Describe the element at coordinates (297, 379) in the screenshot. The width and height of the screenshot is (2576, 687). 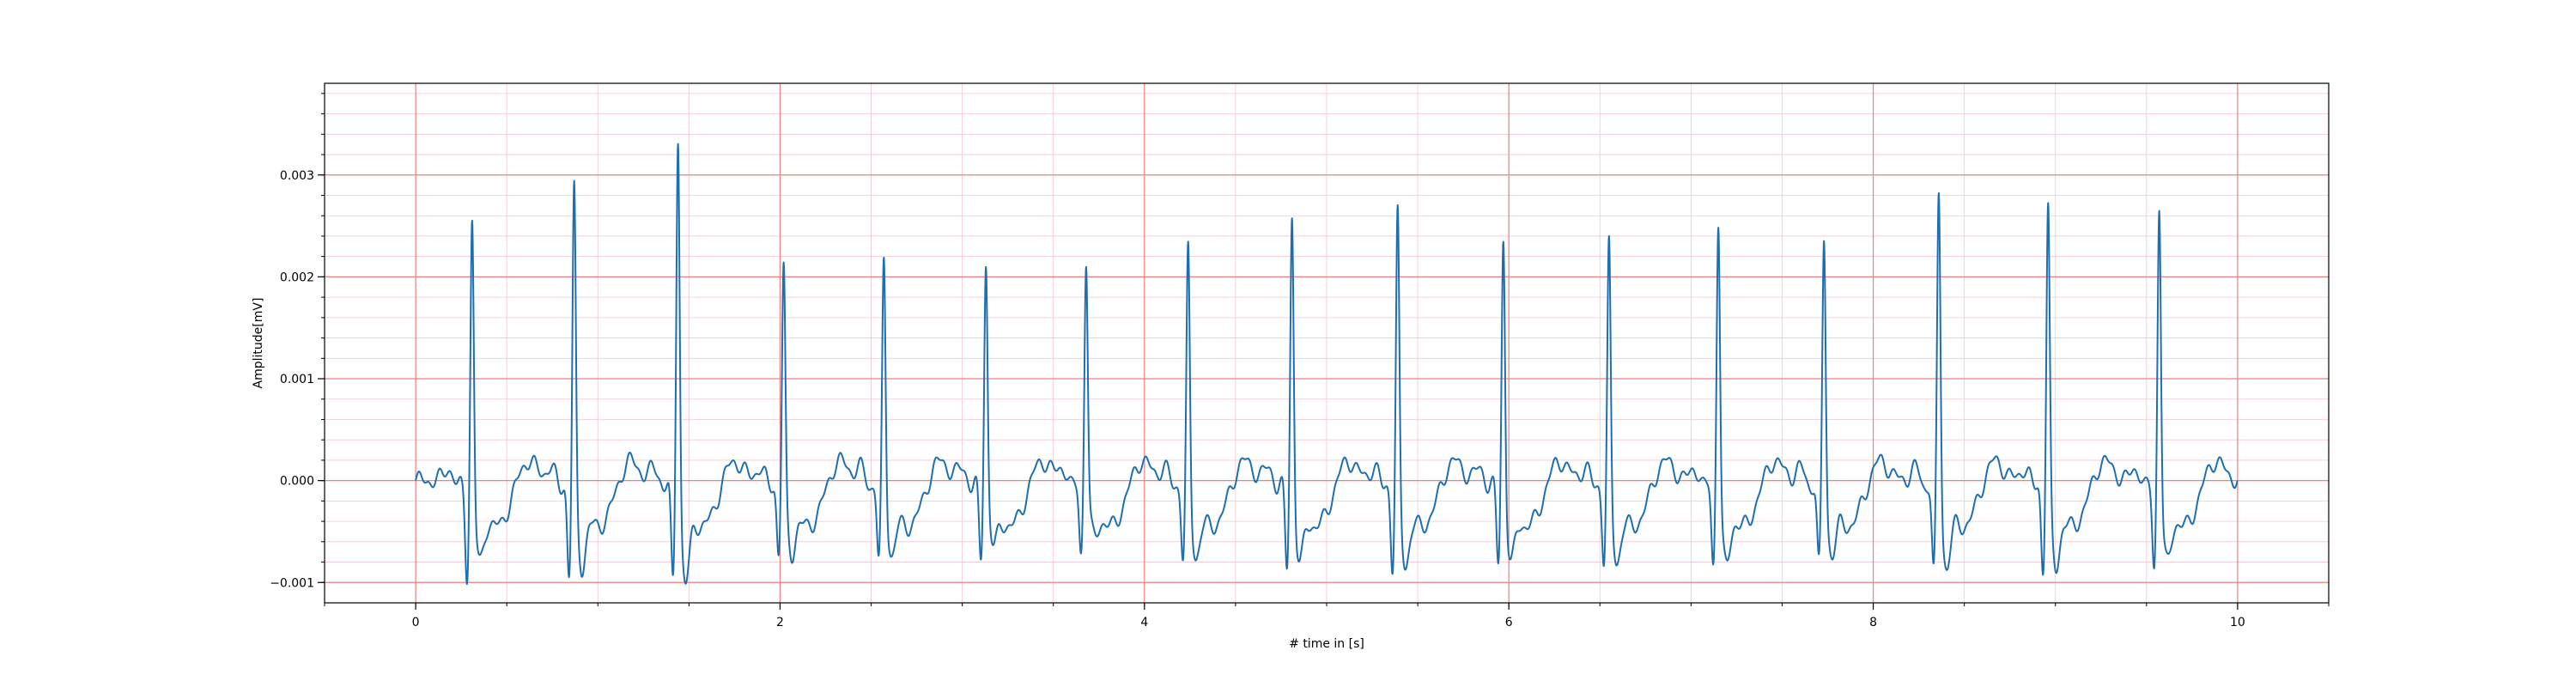
I see `y-tick-label: 0.001` at that location.